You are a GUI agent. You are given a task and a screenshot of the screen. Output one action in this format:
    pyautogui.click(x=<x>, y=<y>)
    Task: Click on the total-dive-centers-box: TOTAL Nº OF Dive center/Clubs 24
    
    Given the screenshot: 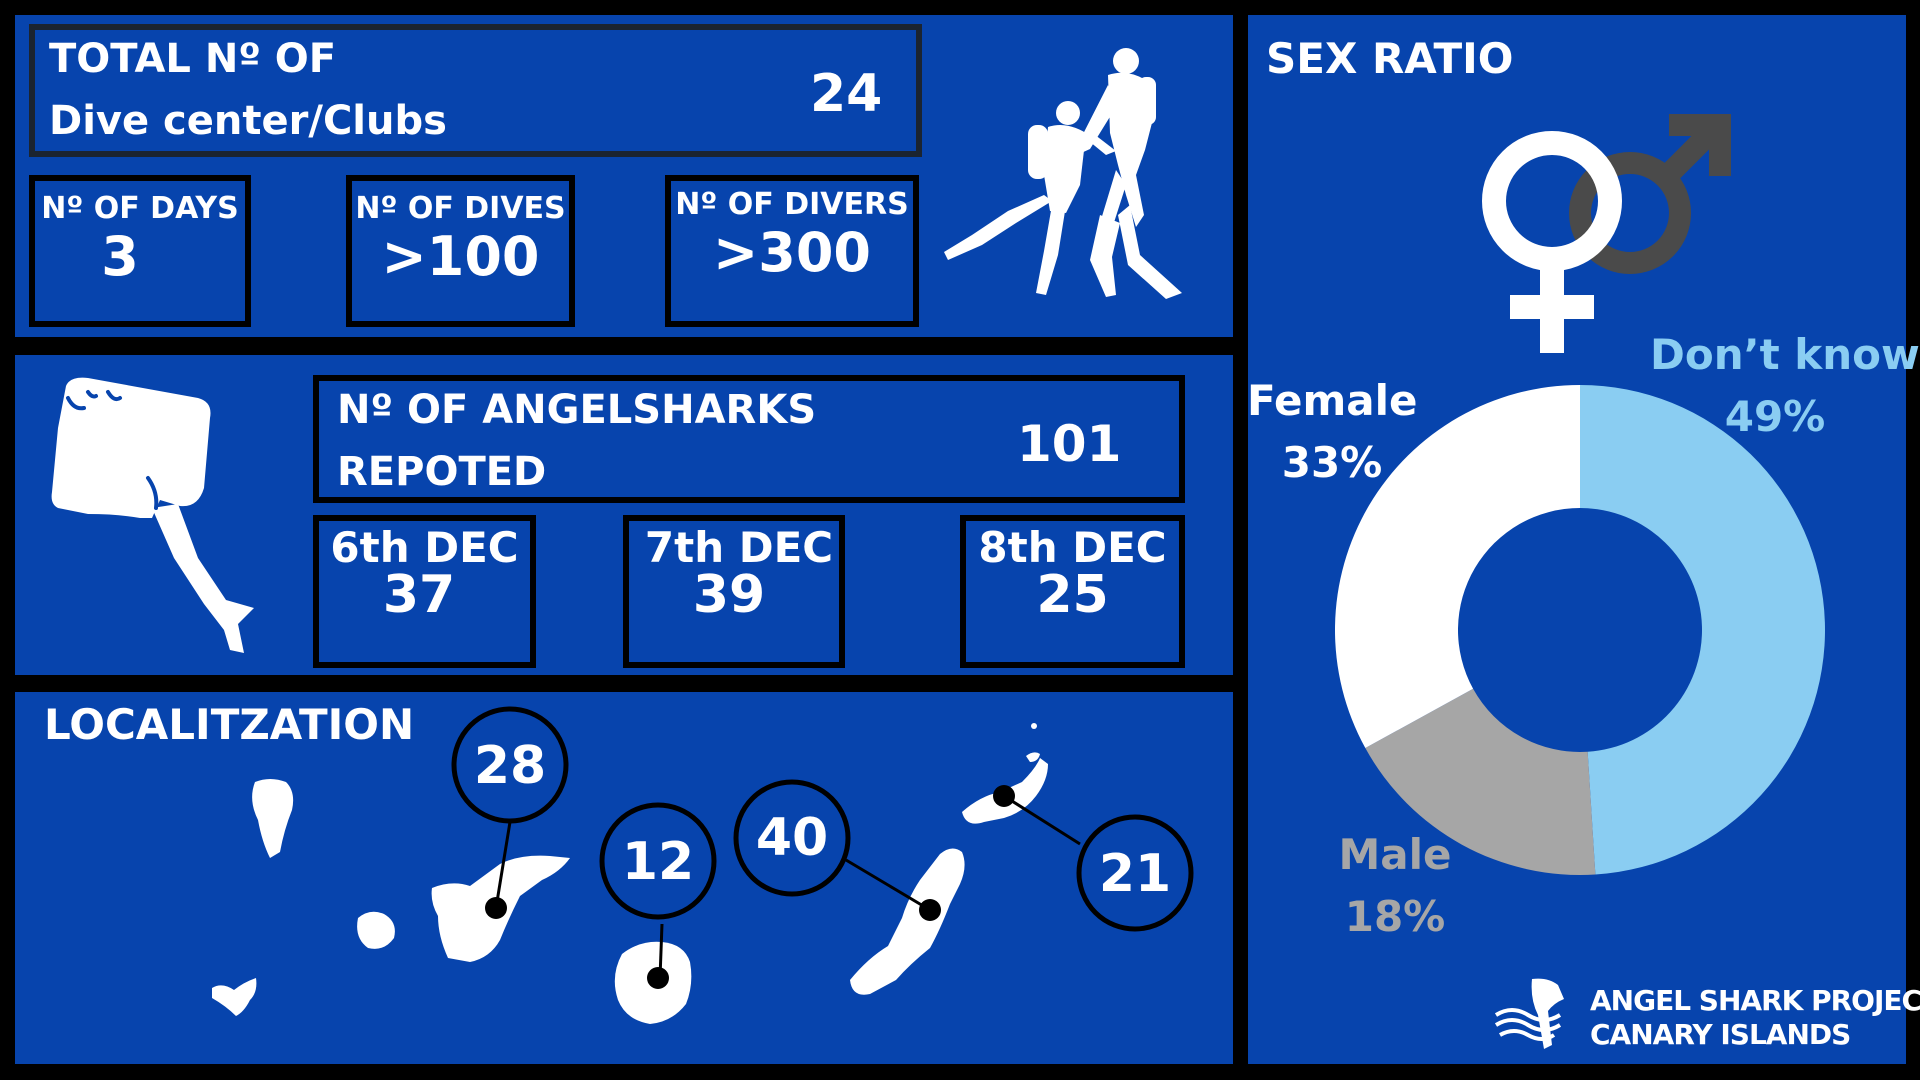 What is the action you would take?
    pyautogui.click(x=475, y=90)
    